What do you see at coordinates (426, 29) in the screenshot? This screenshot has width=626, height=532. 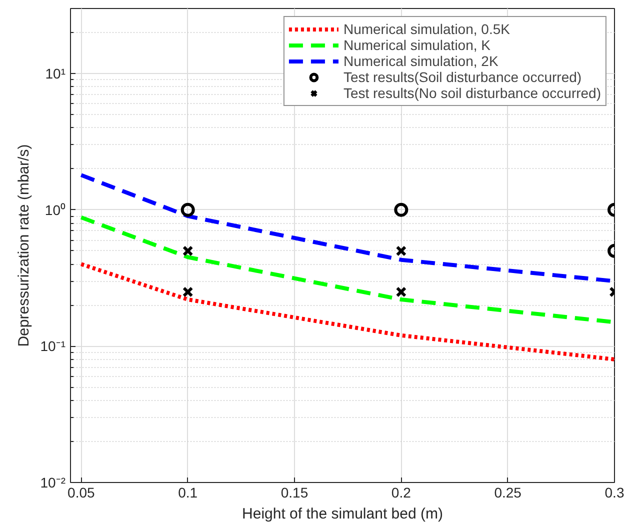 I see `legend-label: Numerical simulation, 0.5K` at bounding box center [426, 29].